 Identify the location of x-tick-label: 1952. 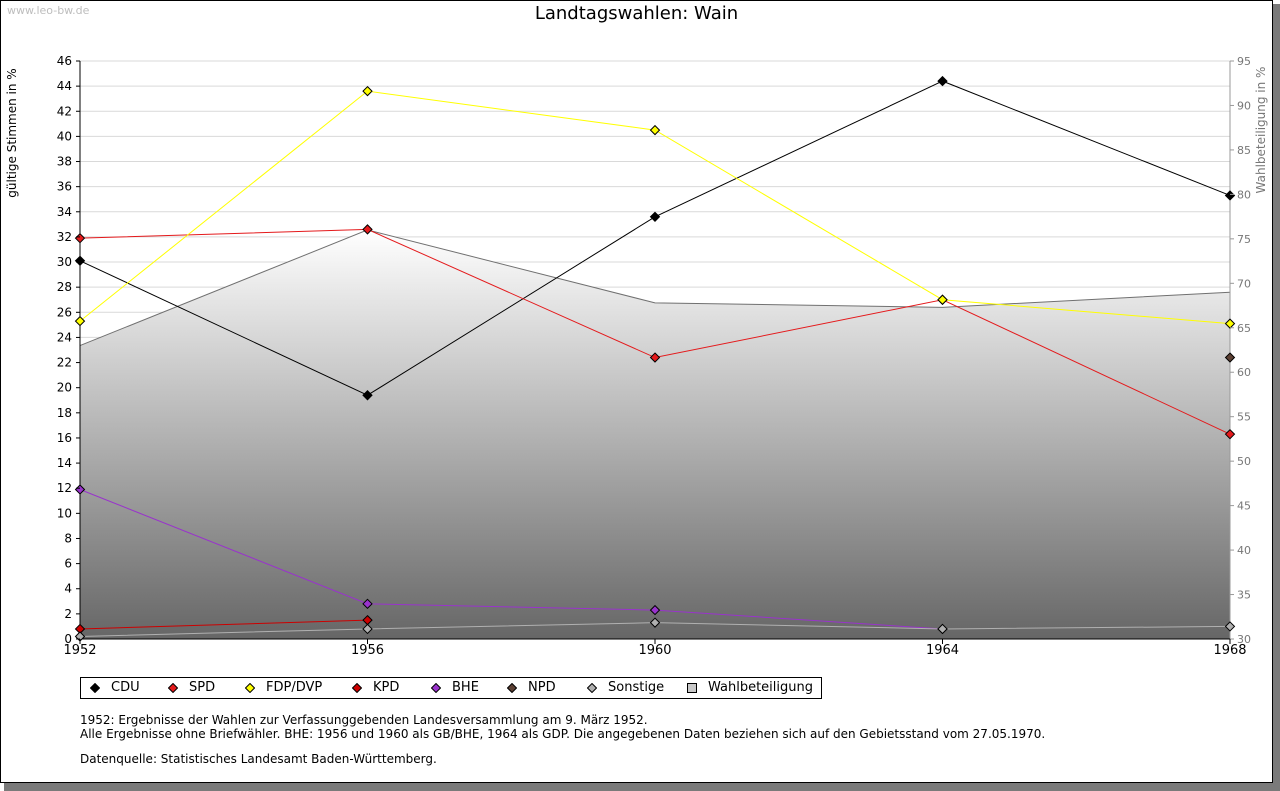
(79, 650).